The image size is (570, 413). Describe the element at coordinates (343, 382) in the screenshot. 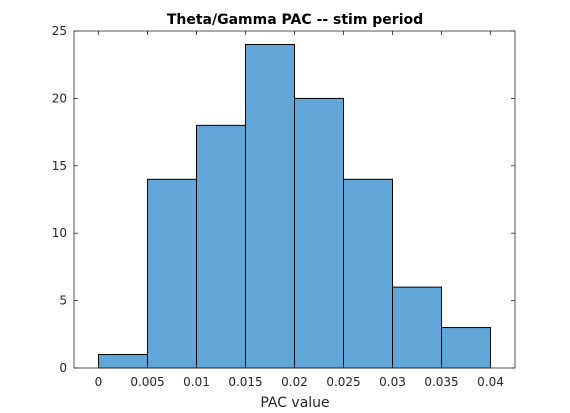

I see `x-tick-label: 0.025` at that location.